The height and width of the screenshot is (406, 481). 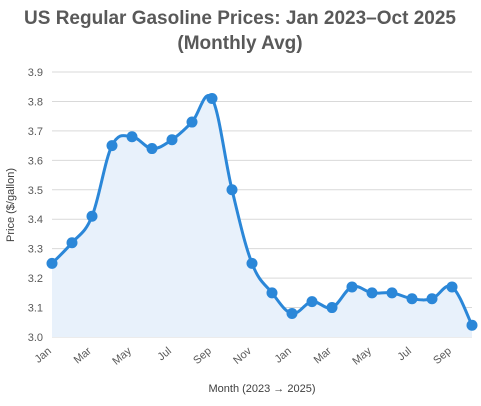 I want to click on y-tick-label: 3.8, so click(x=35, y=102).